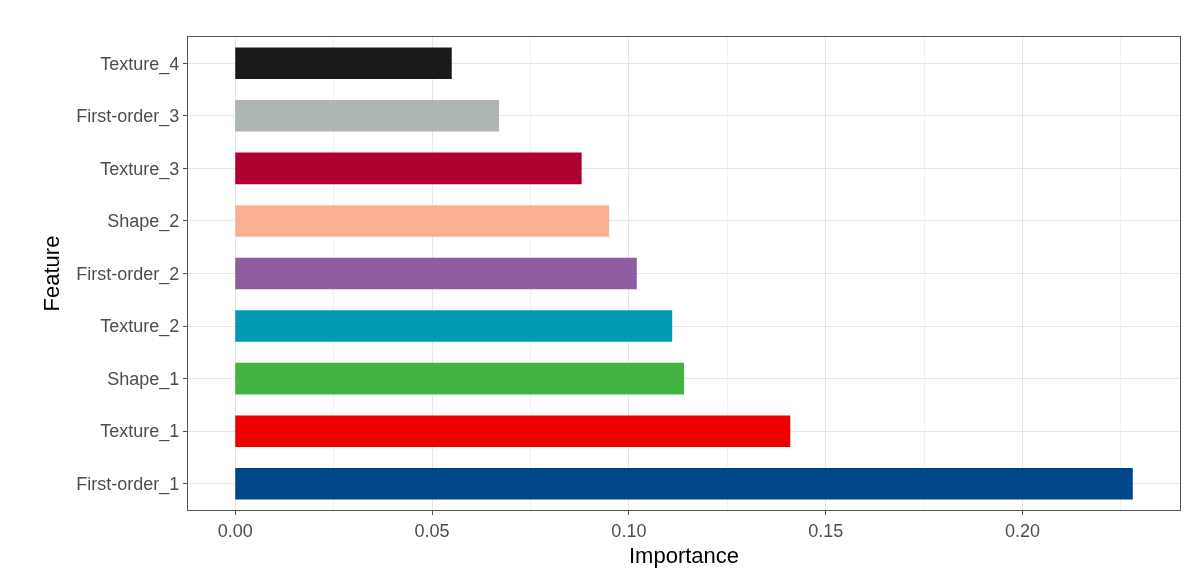 The image size is (1191, 577). I want to click on y-tick-label: Shape_2, so click(143, 222).